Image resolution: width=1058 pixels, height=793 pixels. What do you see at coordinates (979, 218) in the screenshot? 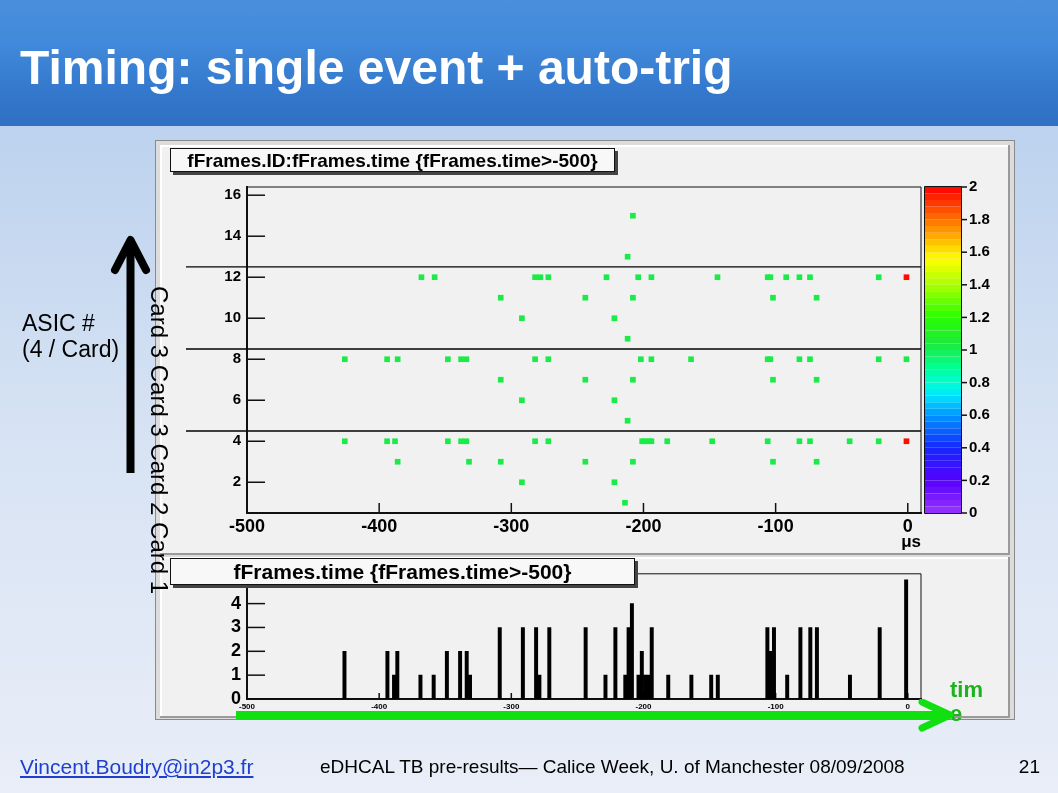
I see `color-bar-label: 1.8` at bounding box center [979, 218].